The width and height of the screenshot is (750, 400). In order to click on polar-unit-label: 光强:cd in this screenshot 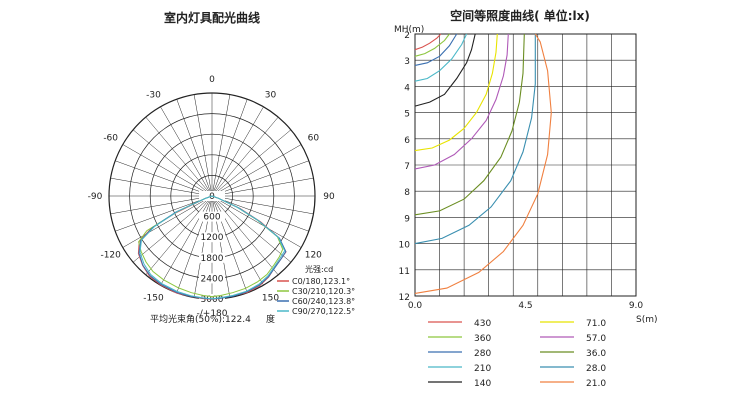, I will do `click(319, 269)`.